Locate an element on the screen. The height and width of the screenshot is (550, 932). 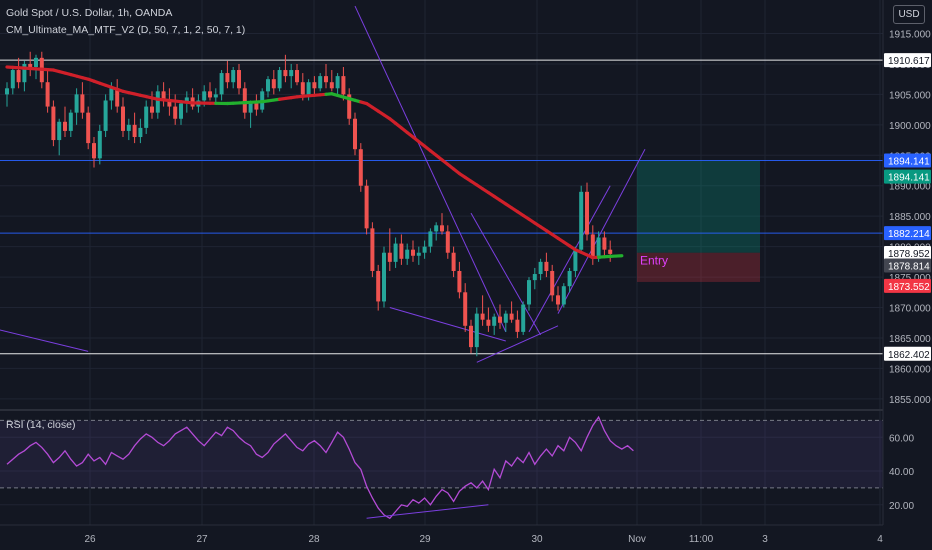
rsi-tick-1: 40.00 is located at coordinates (901, 472).